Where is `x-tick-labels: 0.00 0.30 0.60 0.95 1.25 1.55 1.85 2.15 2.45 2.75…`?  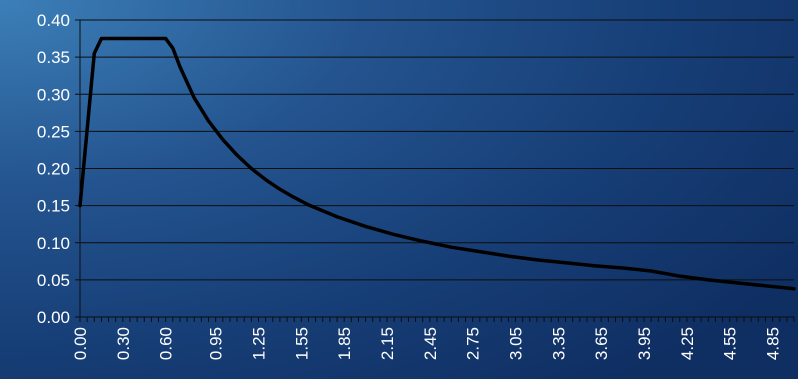
x-tick-labels: 0.00 0.30 0.60 0.95 1.25 1.55 1.85 2.15 2.45 2.75… is located at coordinates (427, 343).